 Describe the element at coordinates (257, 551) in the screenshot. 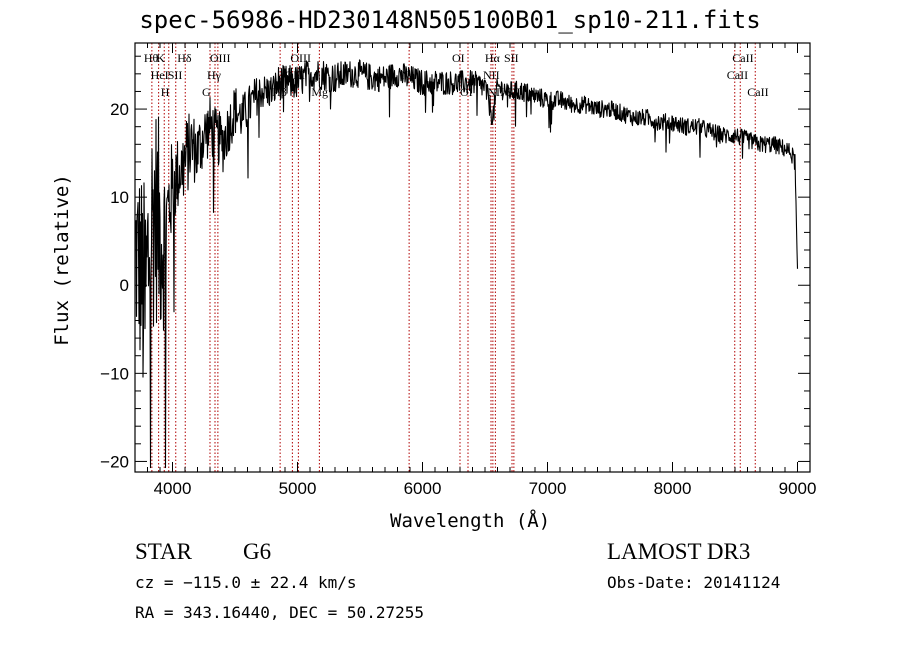

I see `object-subclass: G6` at that location.